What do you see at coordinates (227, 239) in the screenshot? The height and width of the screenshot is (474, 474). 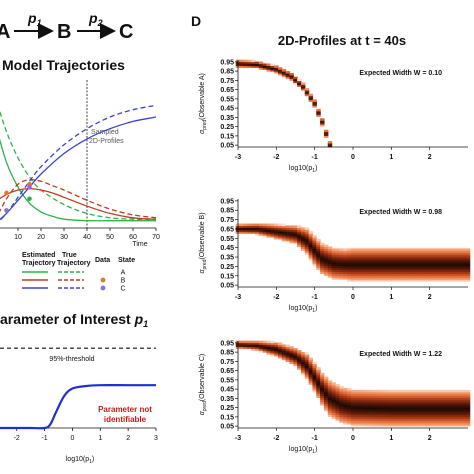 I see `heatmap-y-tick-label: 0.55` at bounding box center [227, 239].